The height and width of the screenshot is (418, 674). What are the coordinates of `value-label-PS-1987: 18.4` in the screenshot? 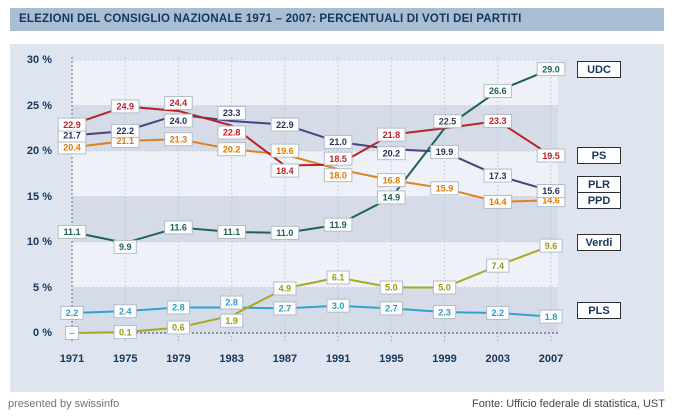 It's located at (285, 170).